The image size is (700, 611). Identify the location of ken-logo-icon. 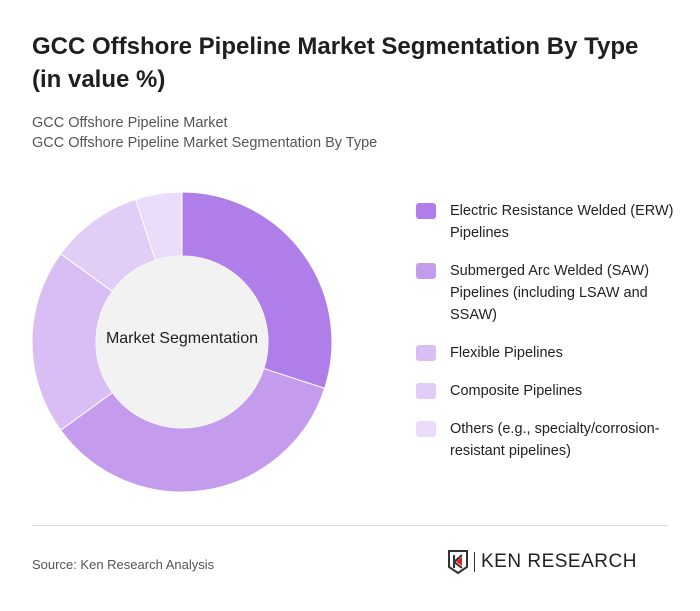
(458, 562).